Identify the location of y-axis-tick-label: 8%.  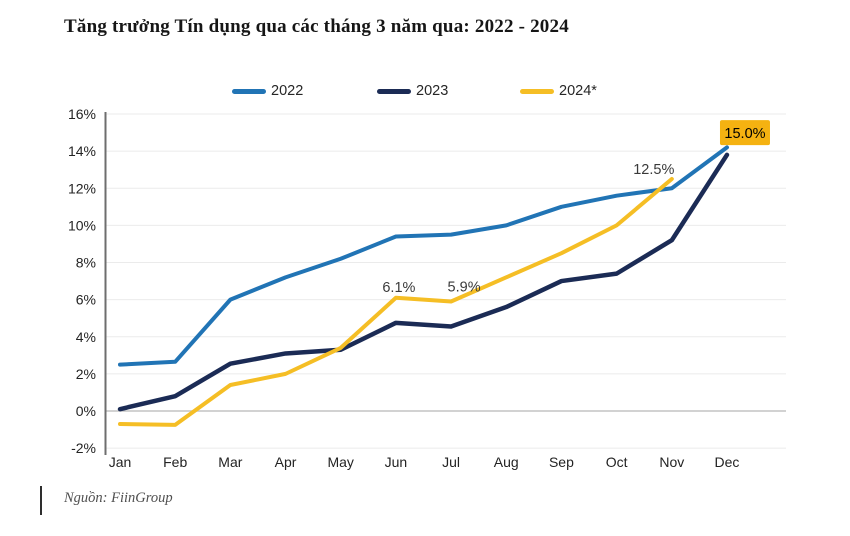
(86, 263).